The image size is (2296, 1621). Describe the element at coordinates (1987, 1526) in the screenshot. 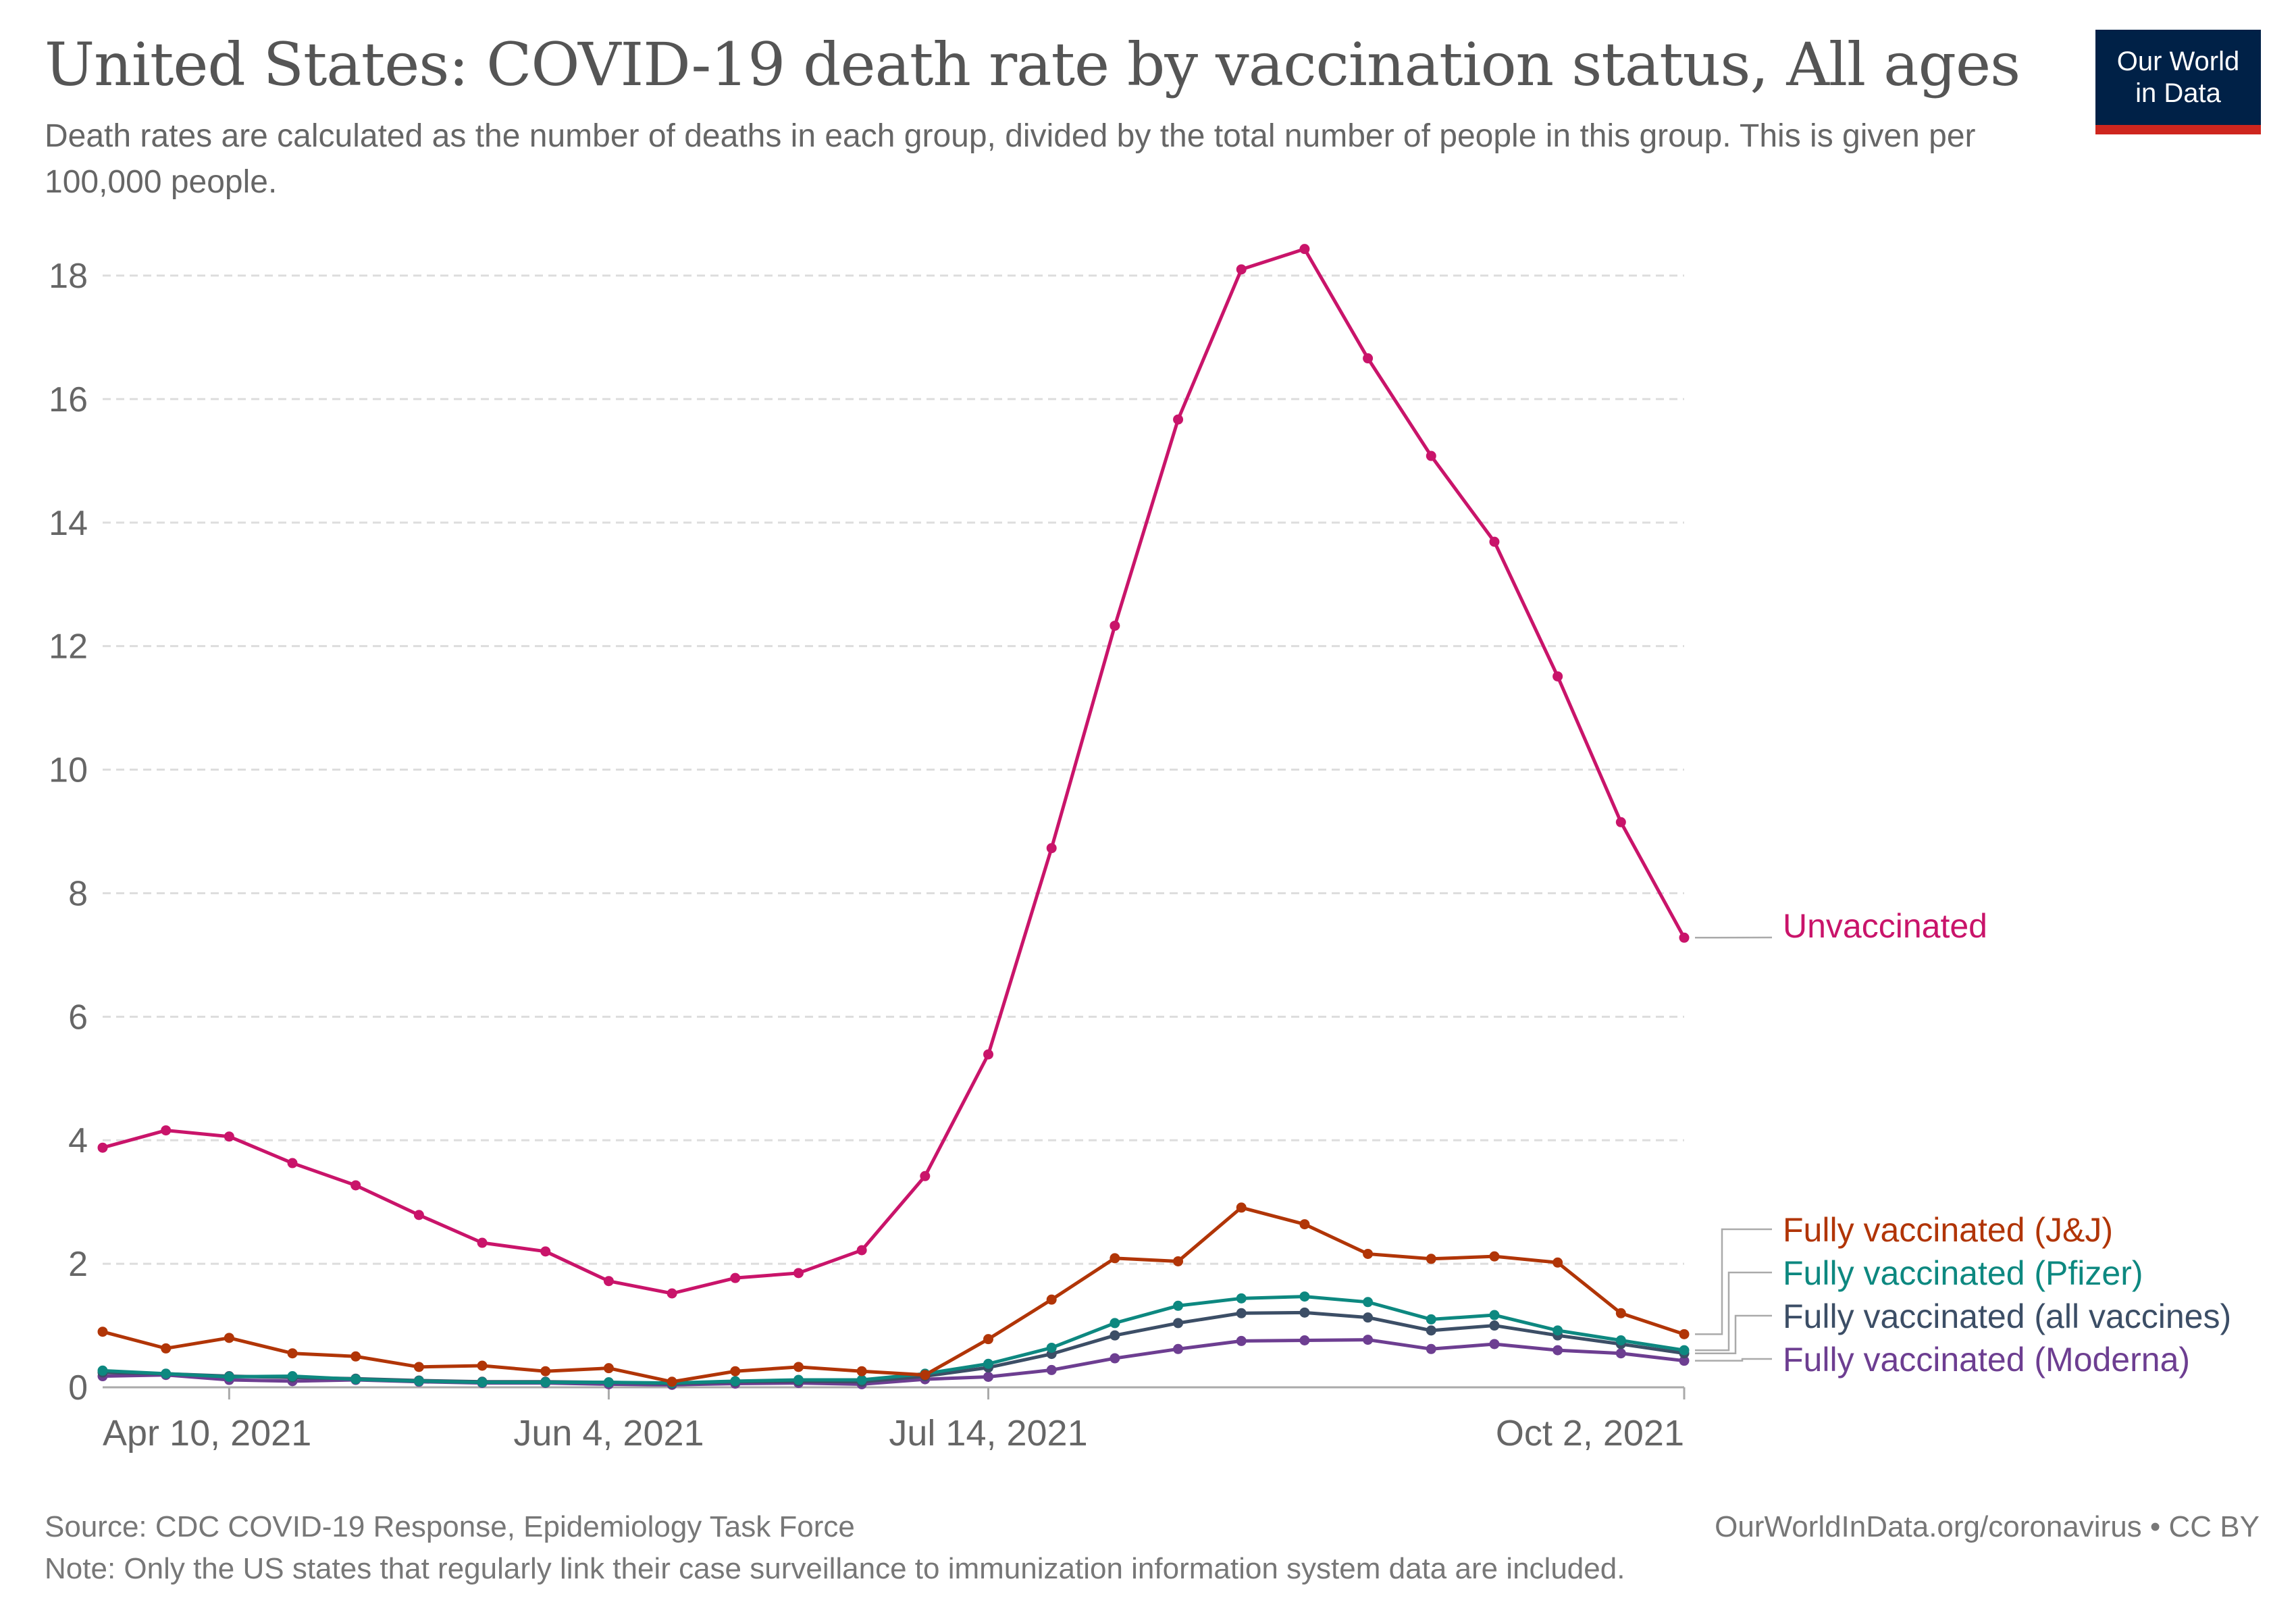

I see `credit-link: OurWorldInData.org/coronavirus • CC BY` at that location.